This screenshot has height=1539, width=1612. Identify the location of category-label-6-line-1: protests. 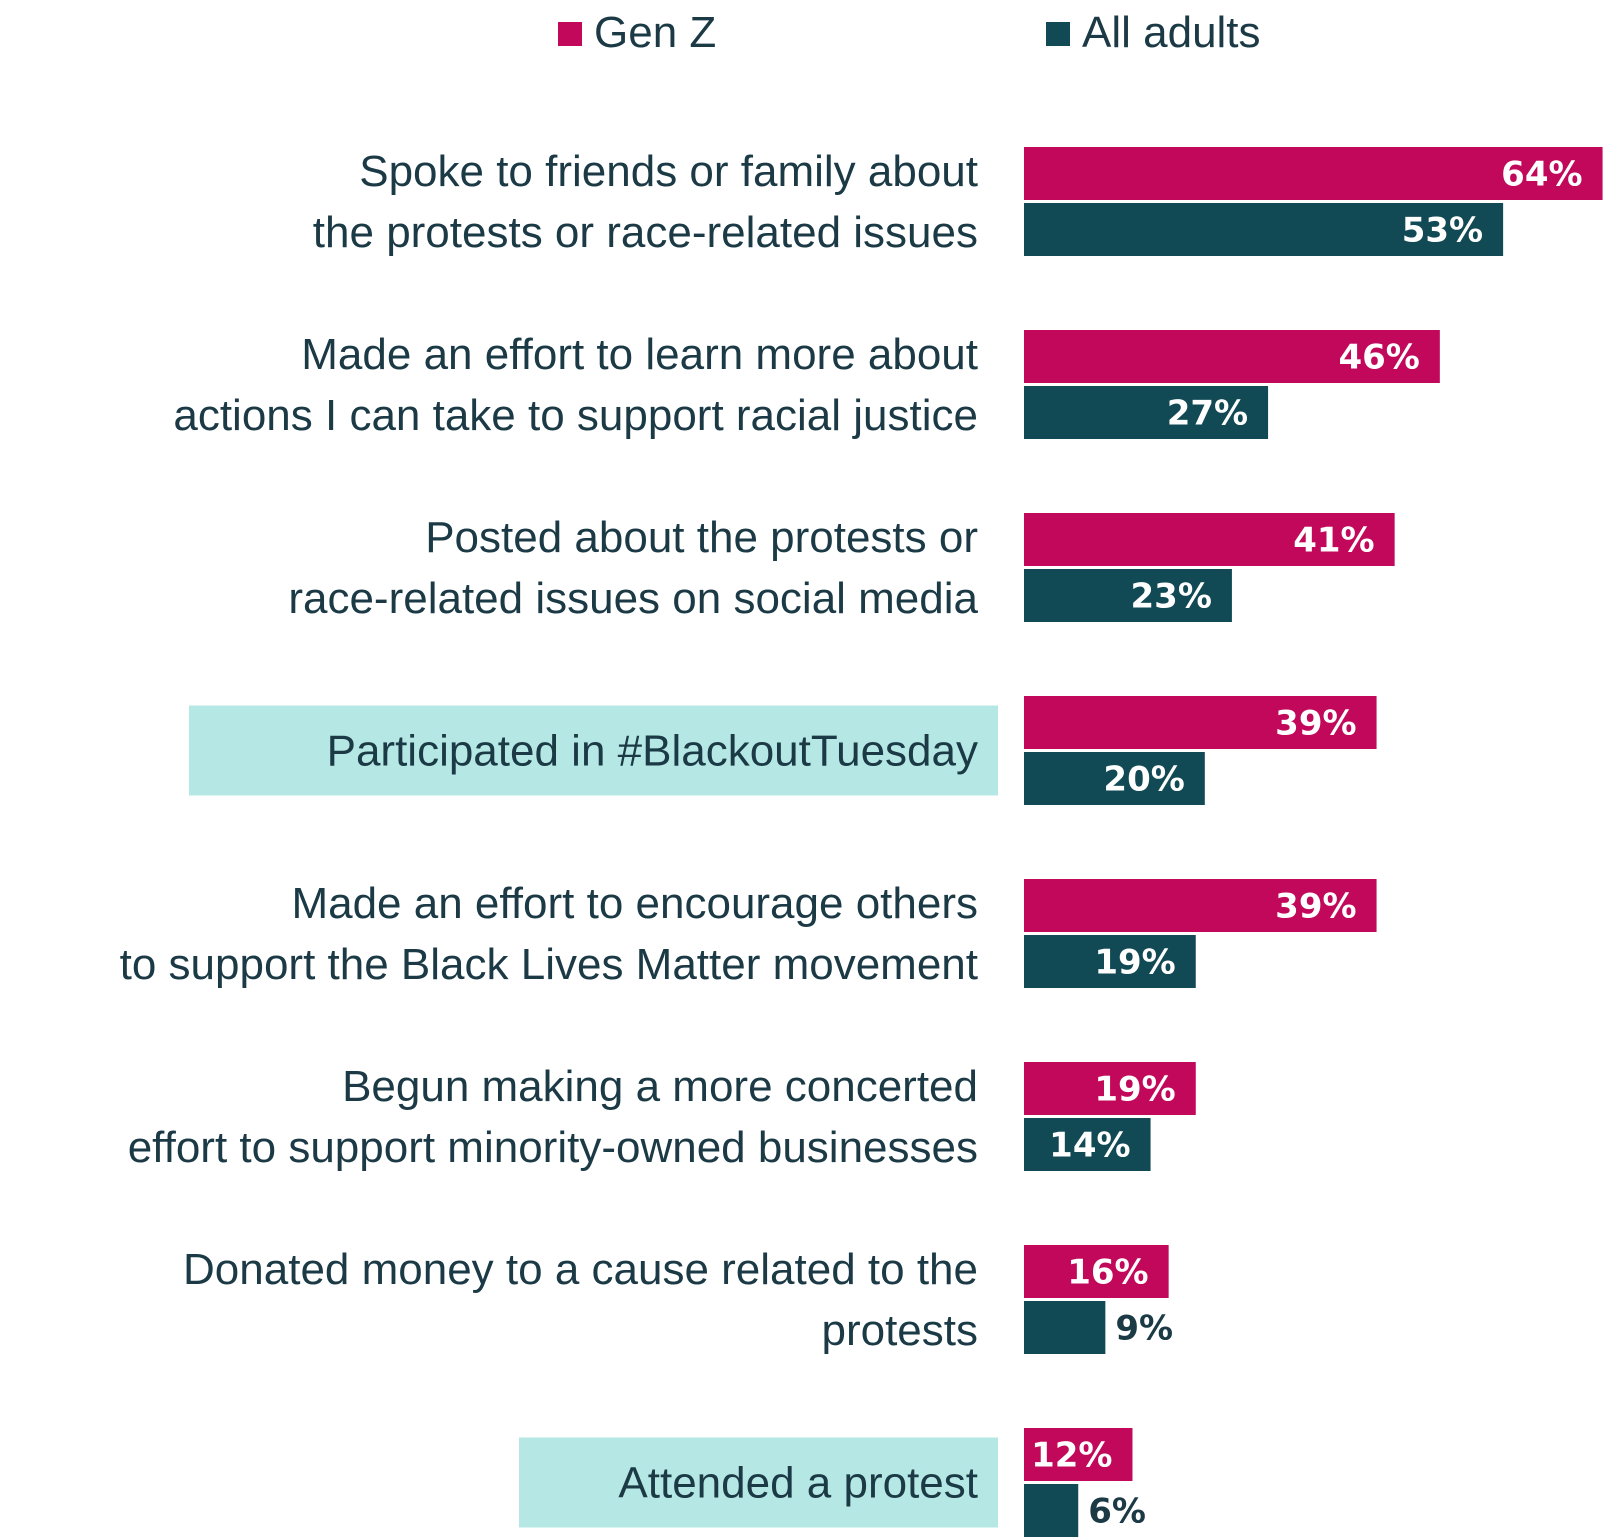
(899, 1330).